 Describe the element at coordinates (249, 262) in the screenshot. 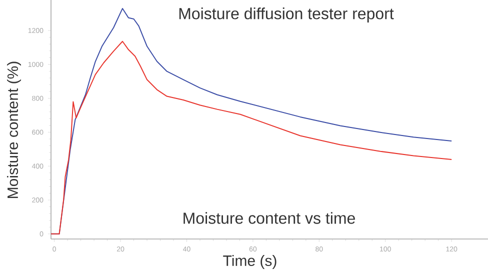

I see `x-axis-title: Time (s)` at that location.